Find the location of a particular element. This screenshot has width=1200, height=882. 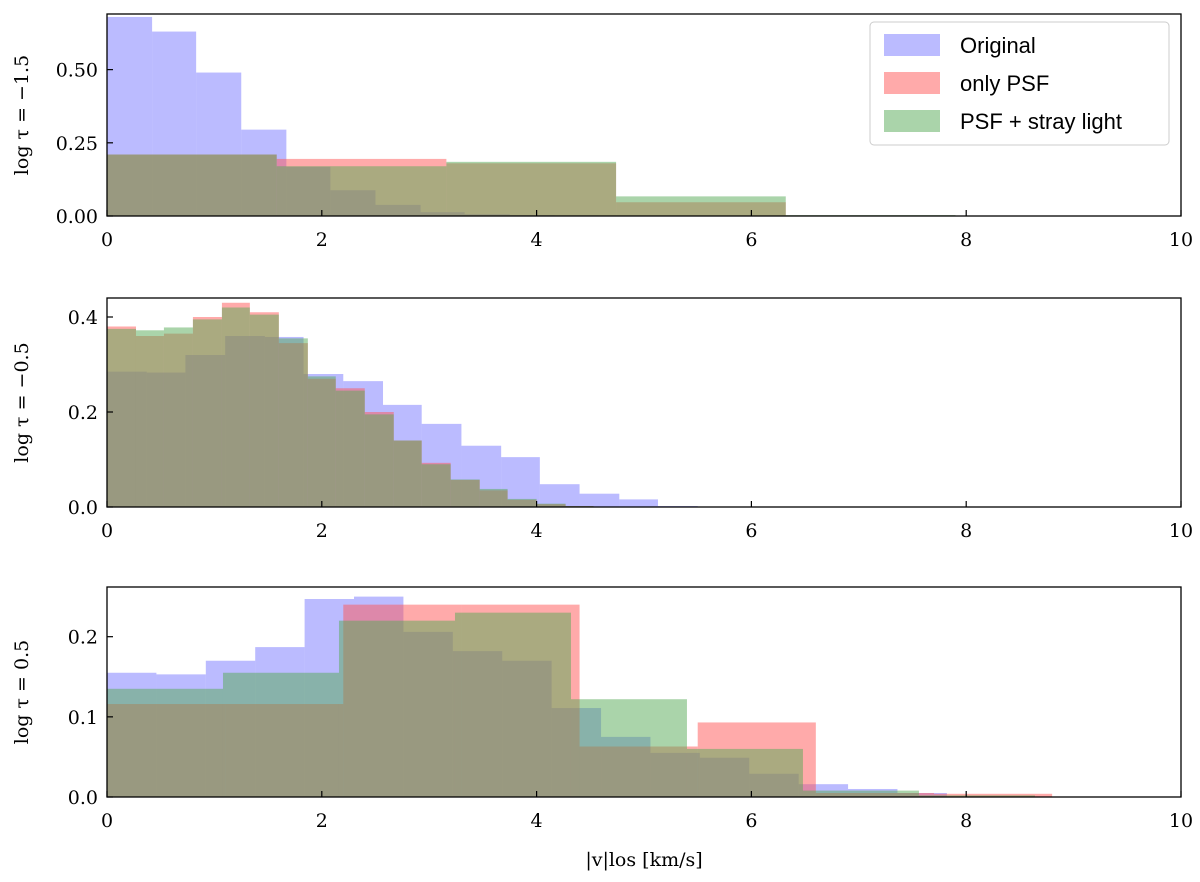

legend-box is located at coordinates (1019, 83).